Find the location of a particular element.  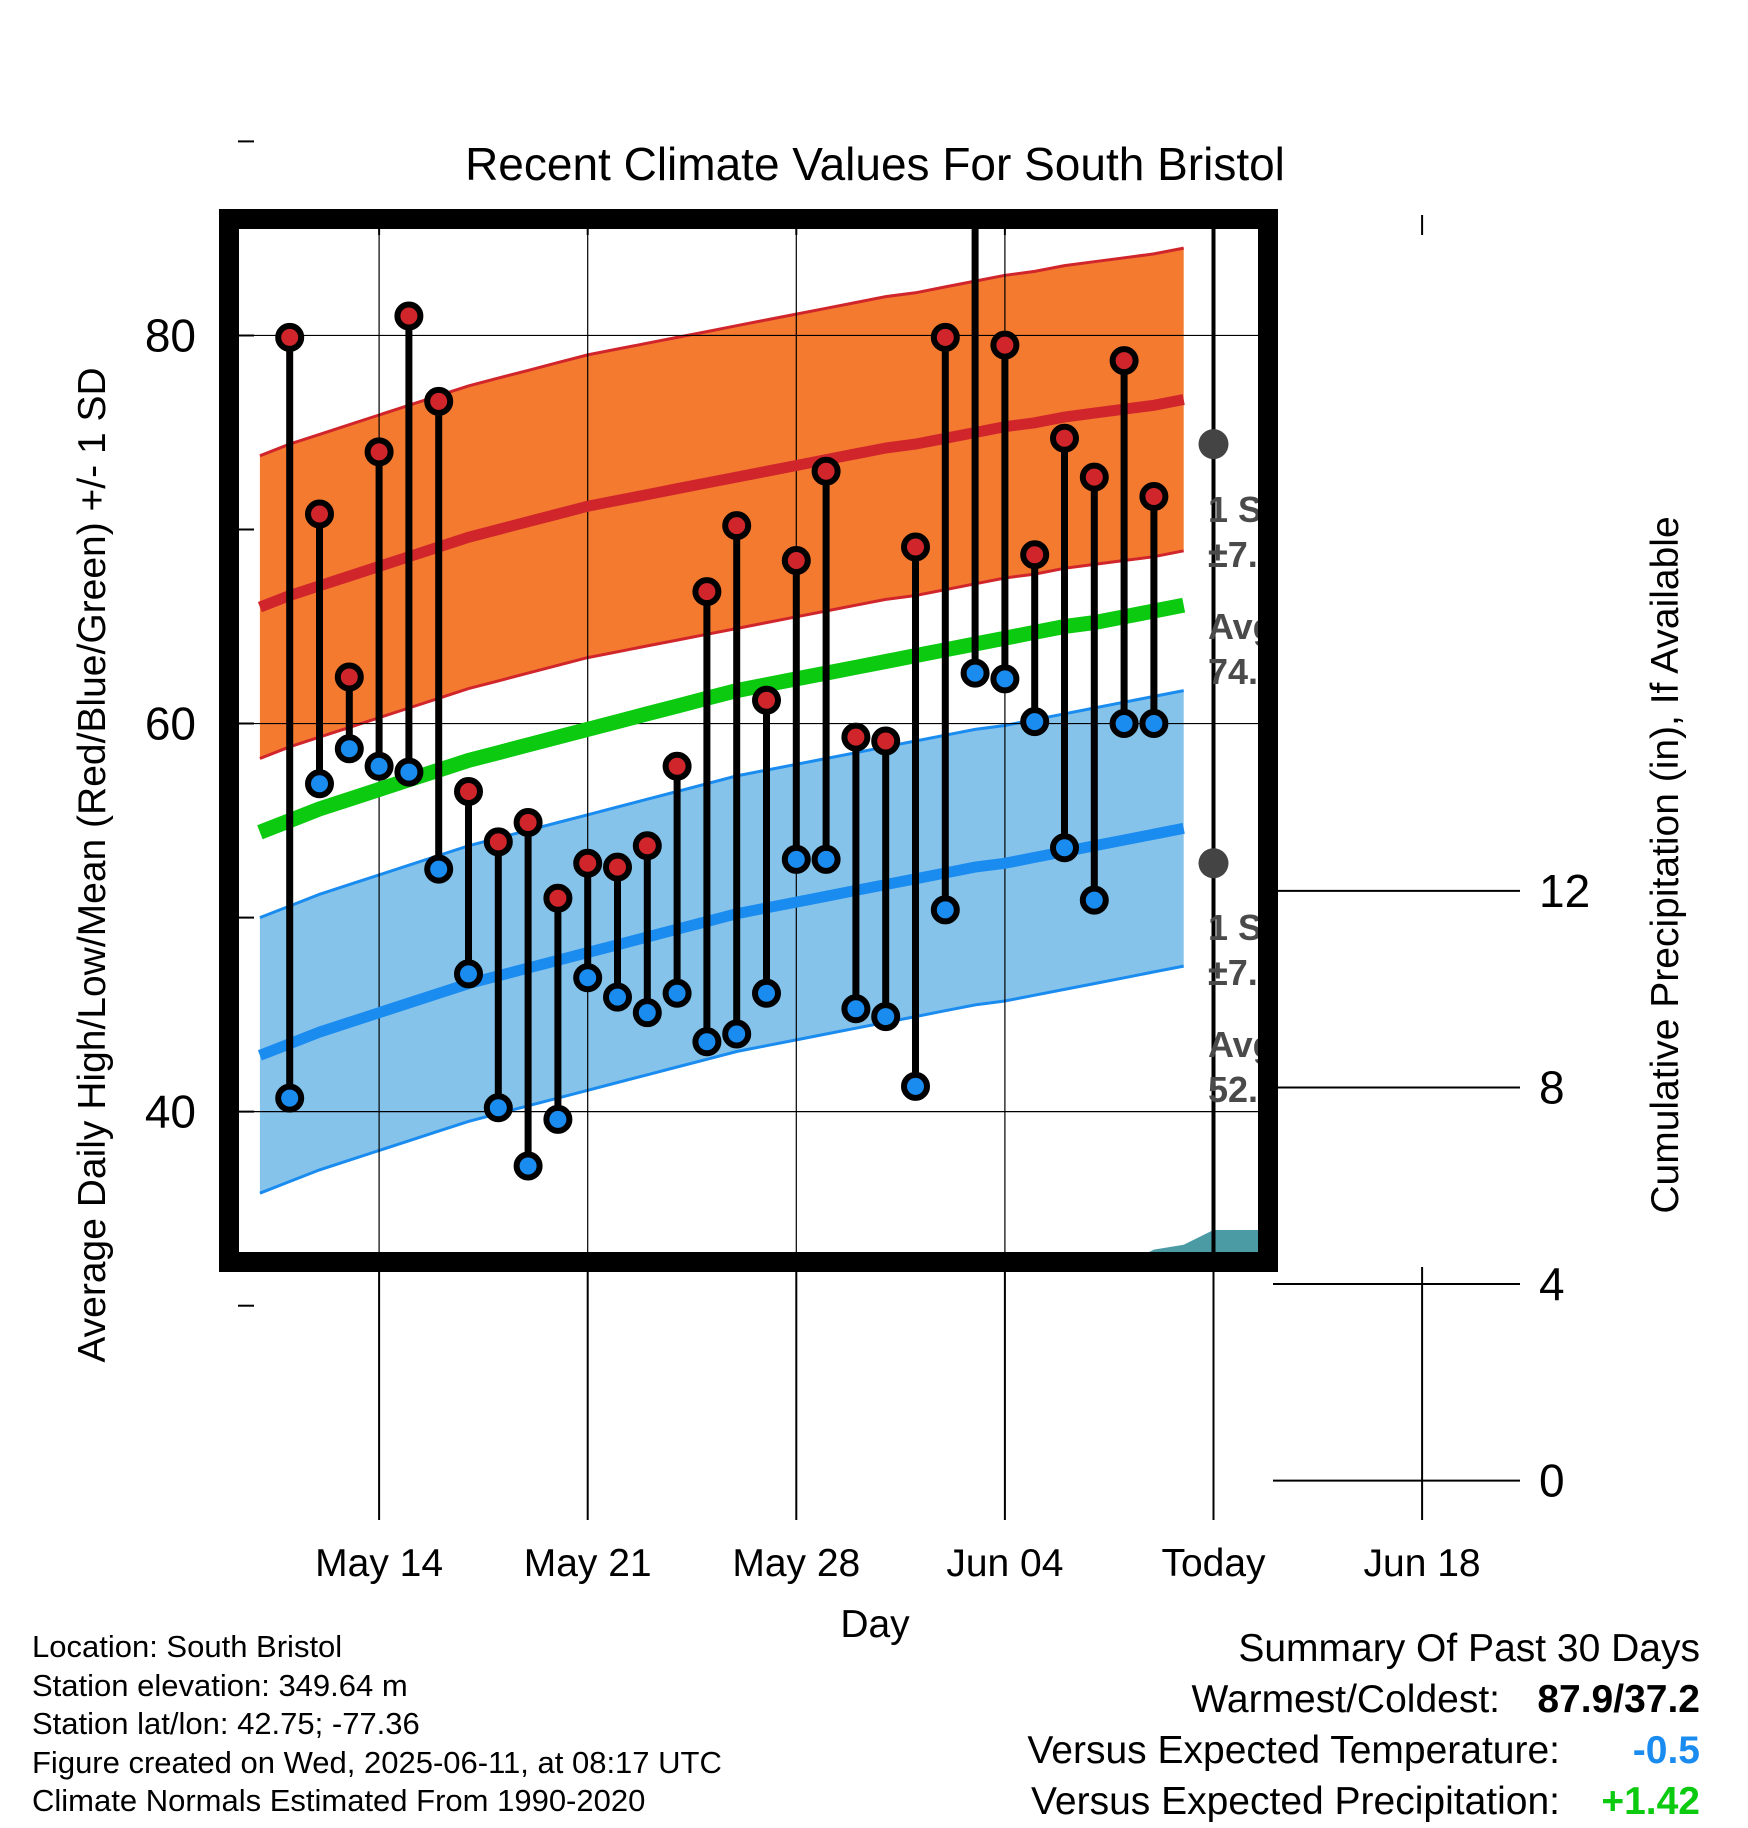

warm-cold-value: 87.9/37.2 is located at coordinates (1618, 1699).